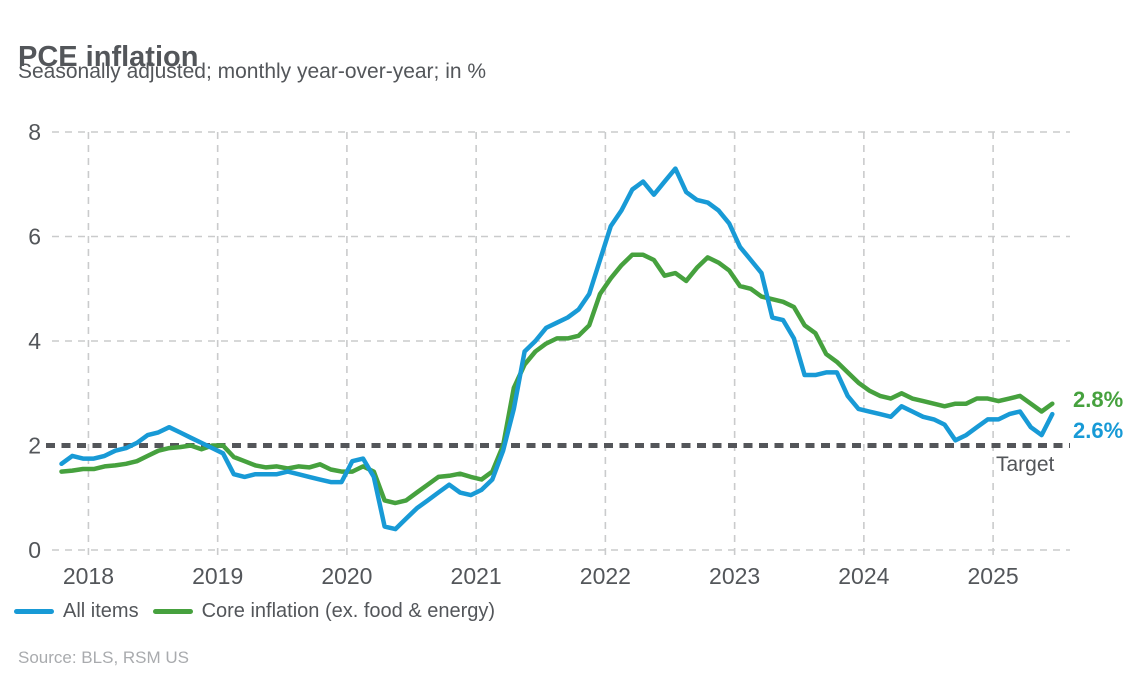 The image size is (1137, 690). Describe the element at coordinates (34, 237) in the screenshot. I see `y-axis-tick-label: 6` at that location.